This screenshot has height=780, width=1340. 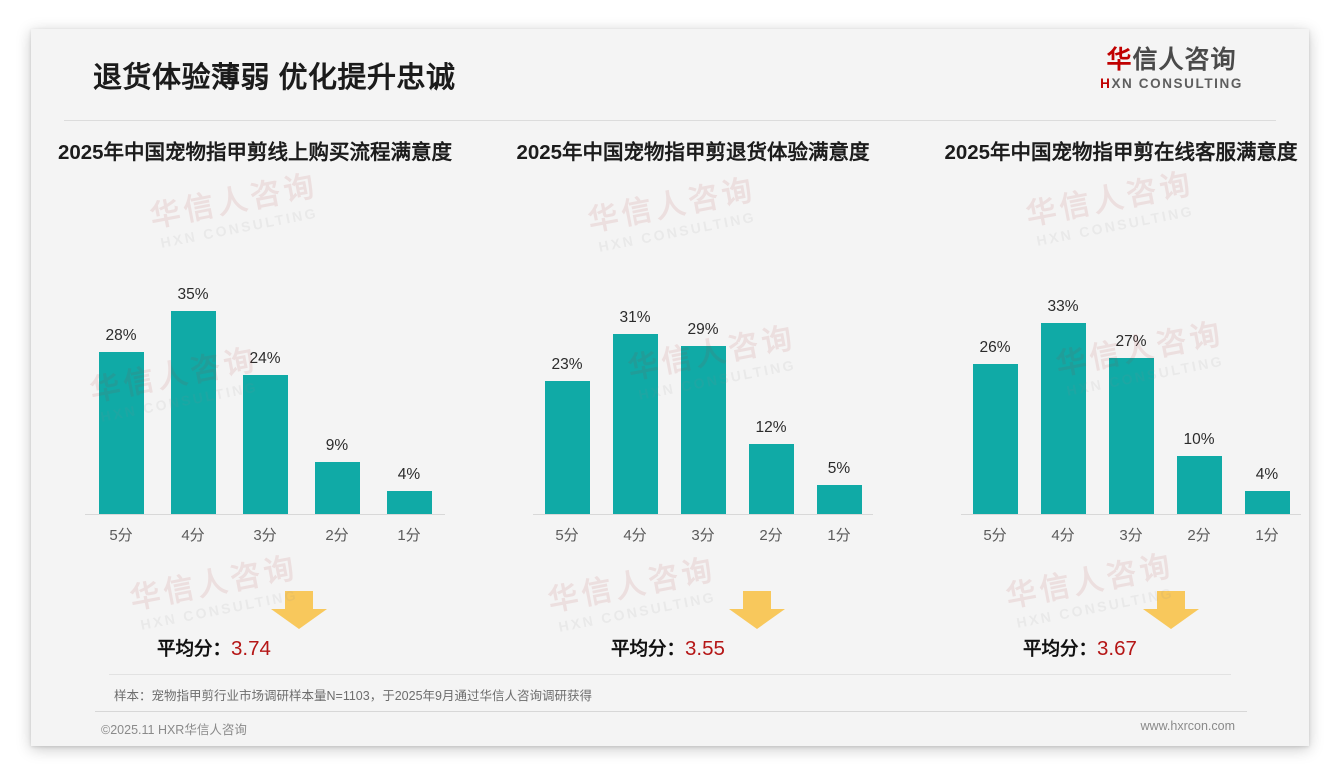 What do you see at coordinates (255, 626) in the screenshot?
I see `average-score-block: 平均分：3.74` at bounding box center [255, 626].